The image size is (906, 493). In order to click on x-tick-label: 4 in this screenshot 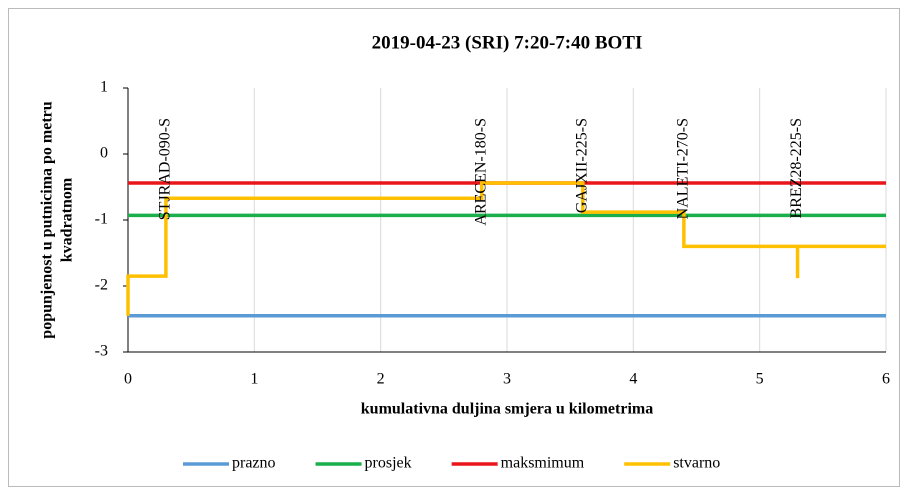, I will do `click(633, 379)`.